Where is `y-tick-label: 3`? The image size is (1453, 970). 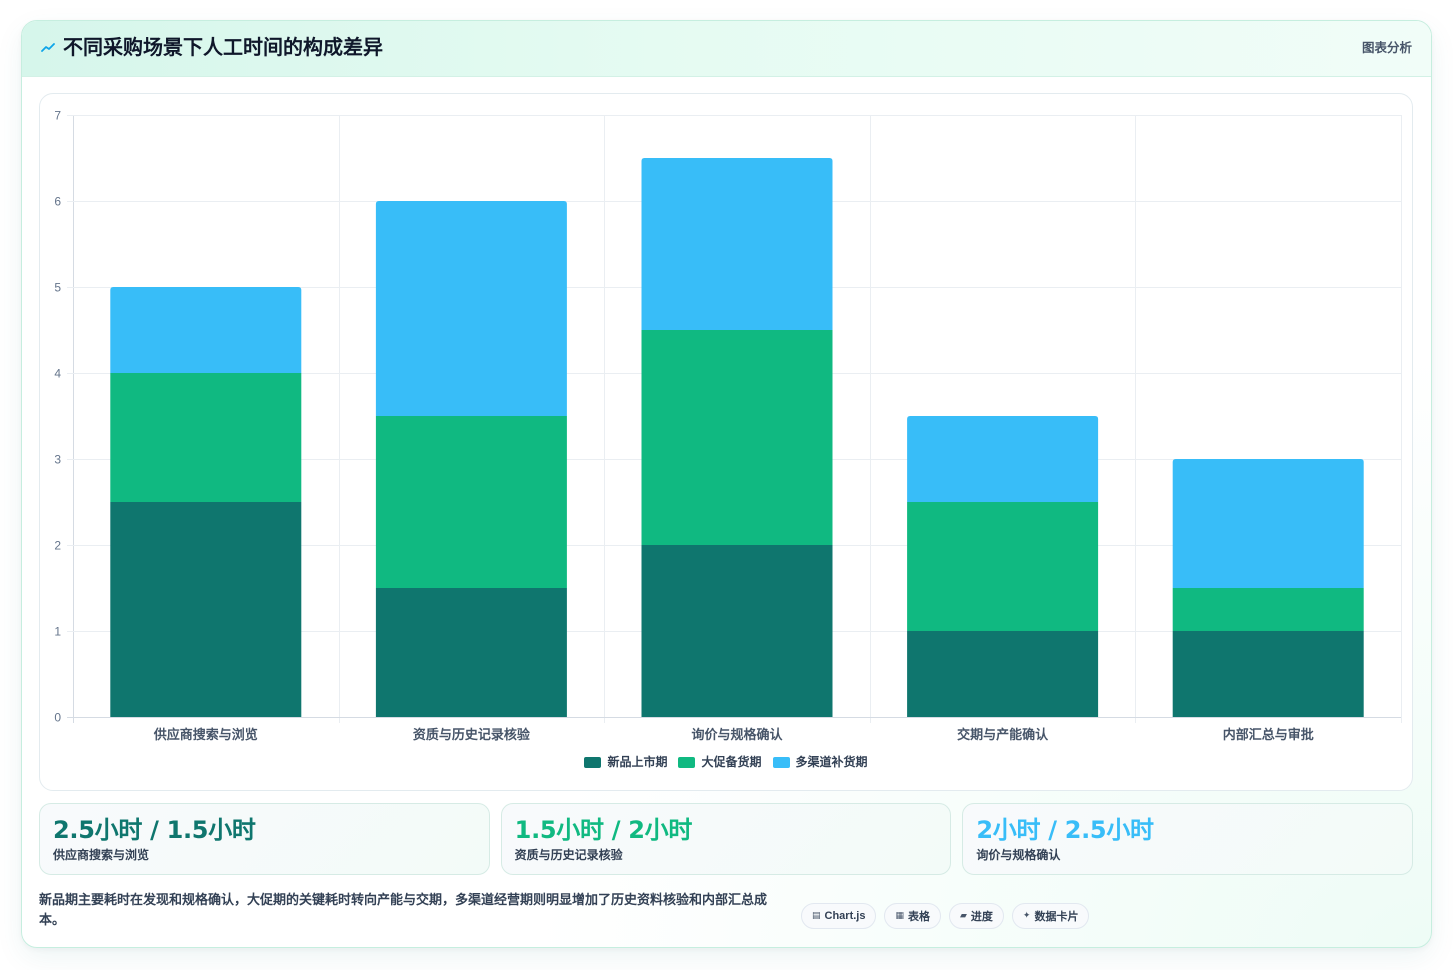
y-tick-label: 3 is located at coordinates (57, 460).